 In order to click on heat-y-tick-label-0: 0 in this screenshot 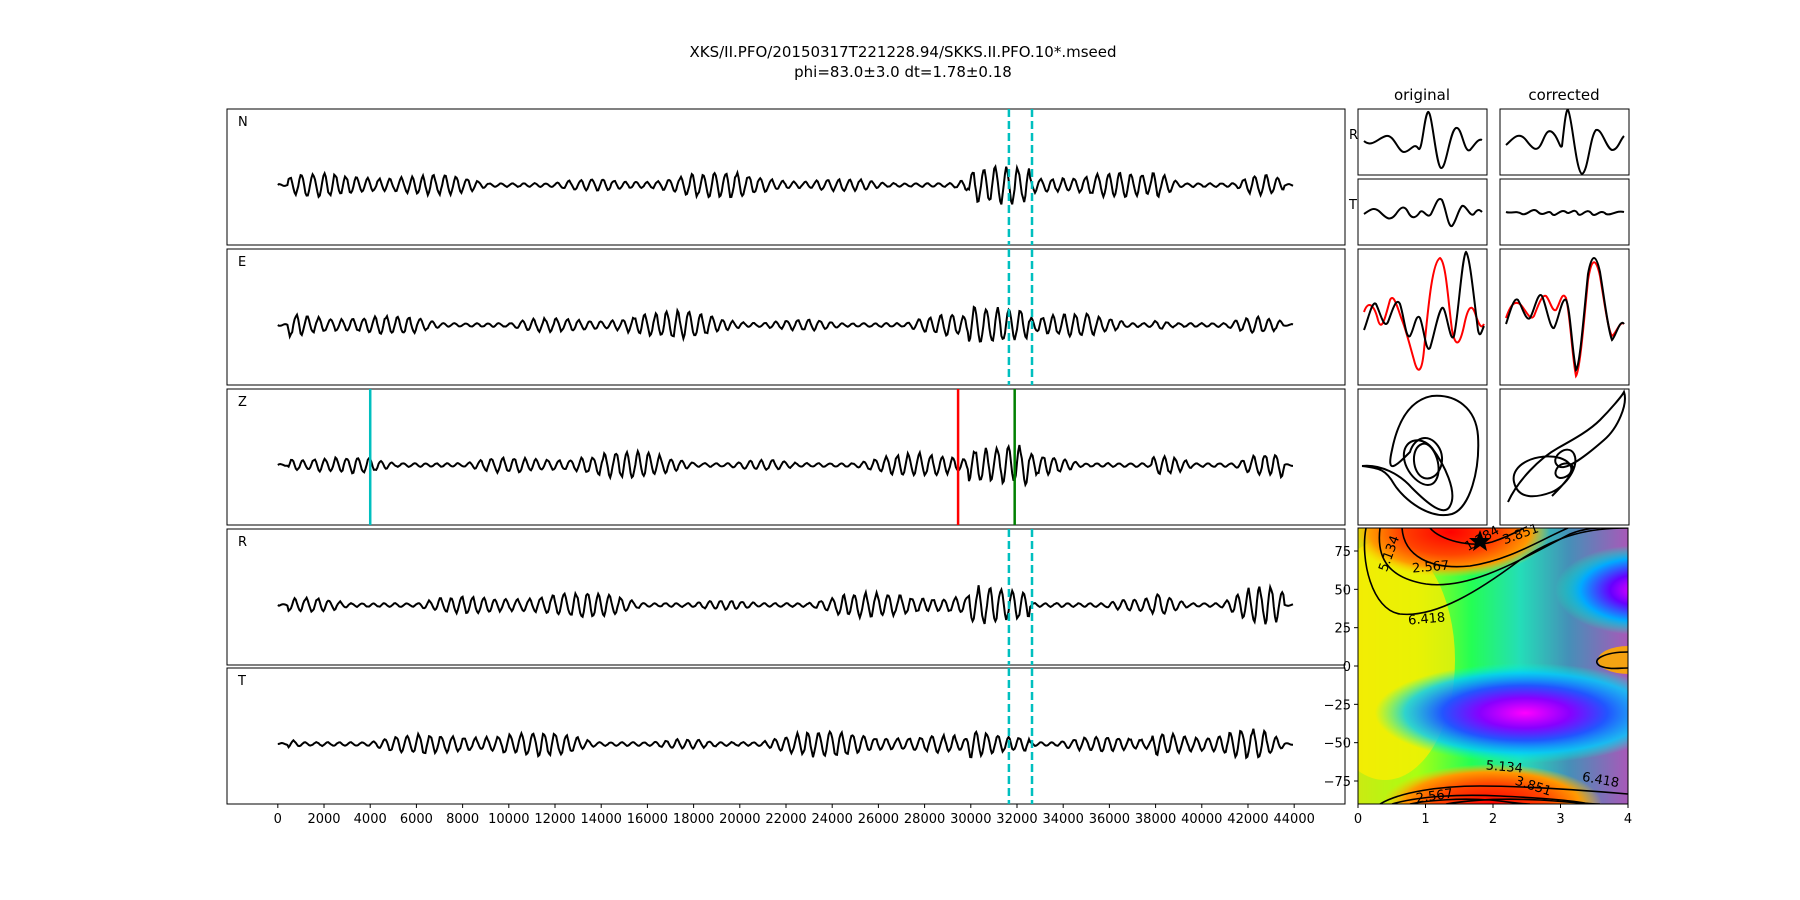, I will do `click(1347, 667)`.